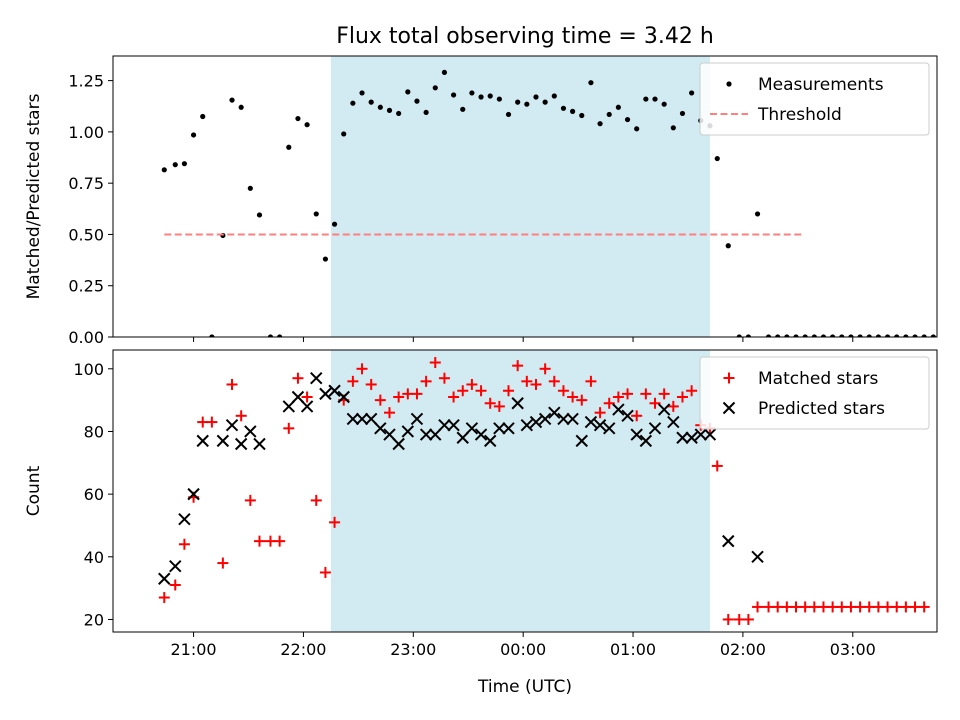 This screenshot has height=720, width=960. Describe the element at coordinates (362, 419) in the screenshot. I see `predicted-stars-point-18-b` at that location.